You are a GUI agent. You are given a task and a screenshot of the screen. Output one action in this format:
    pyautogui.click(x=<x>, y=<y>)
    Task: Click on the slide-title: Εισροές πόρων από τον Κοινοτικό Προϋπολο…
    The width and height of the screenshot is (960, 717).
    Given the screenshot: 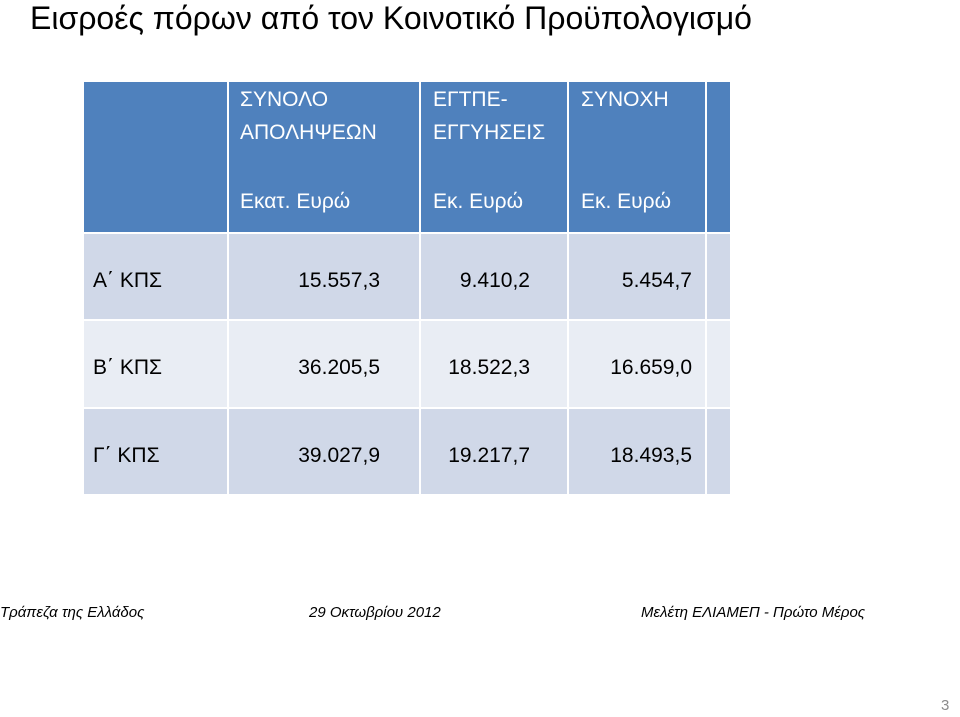 What is the action you would take?
    pyautogui.click(x=391, y=18)
    